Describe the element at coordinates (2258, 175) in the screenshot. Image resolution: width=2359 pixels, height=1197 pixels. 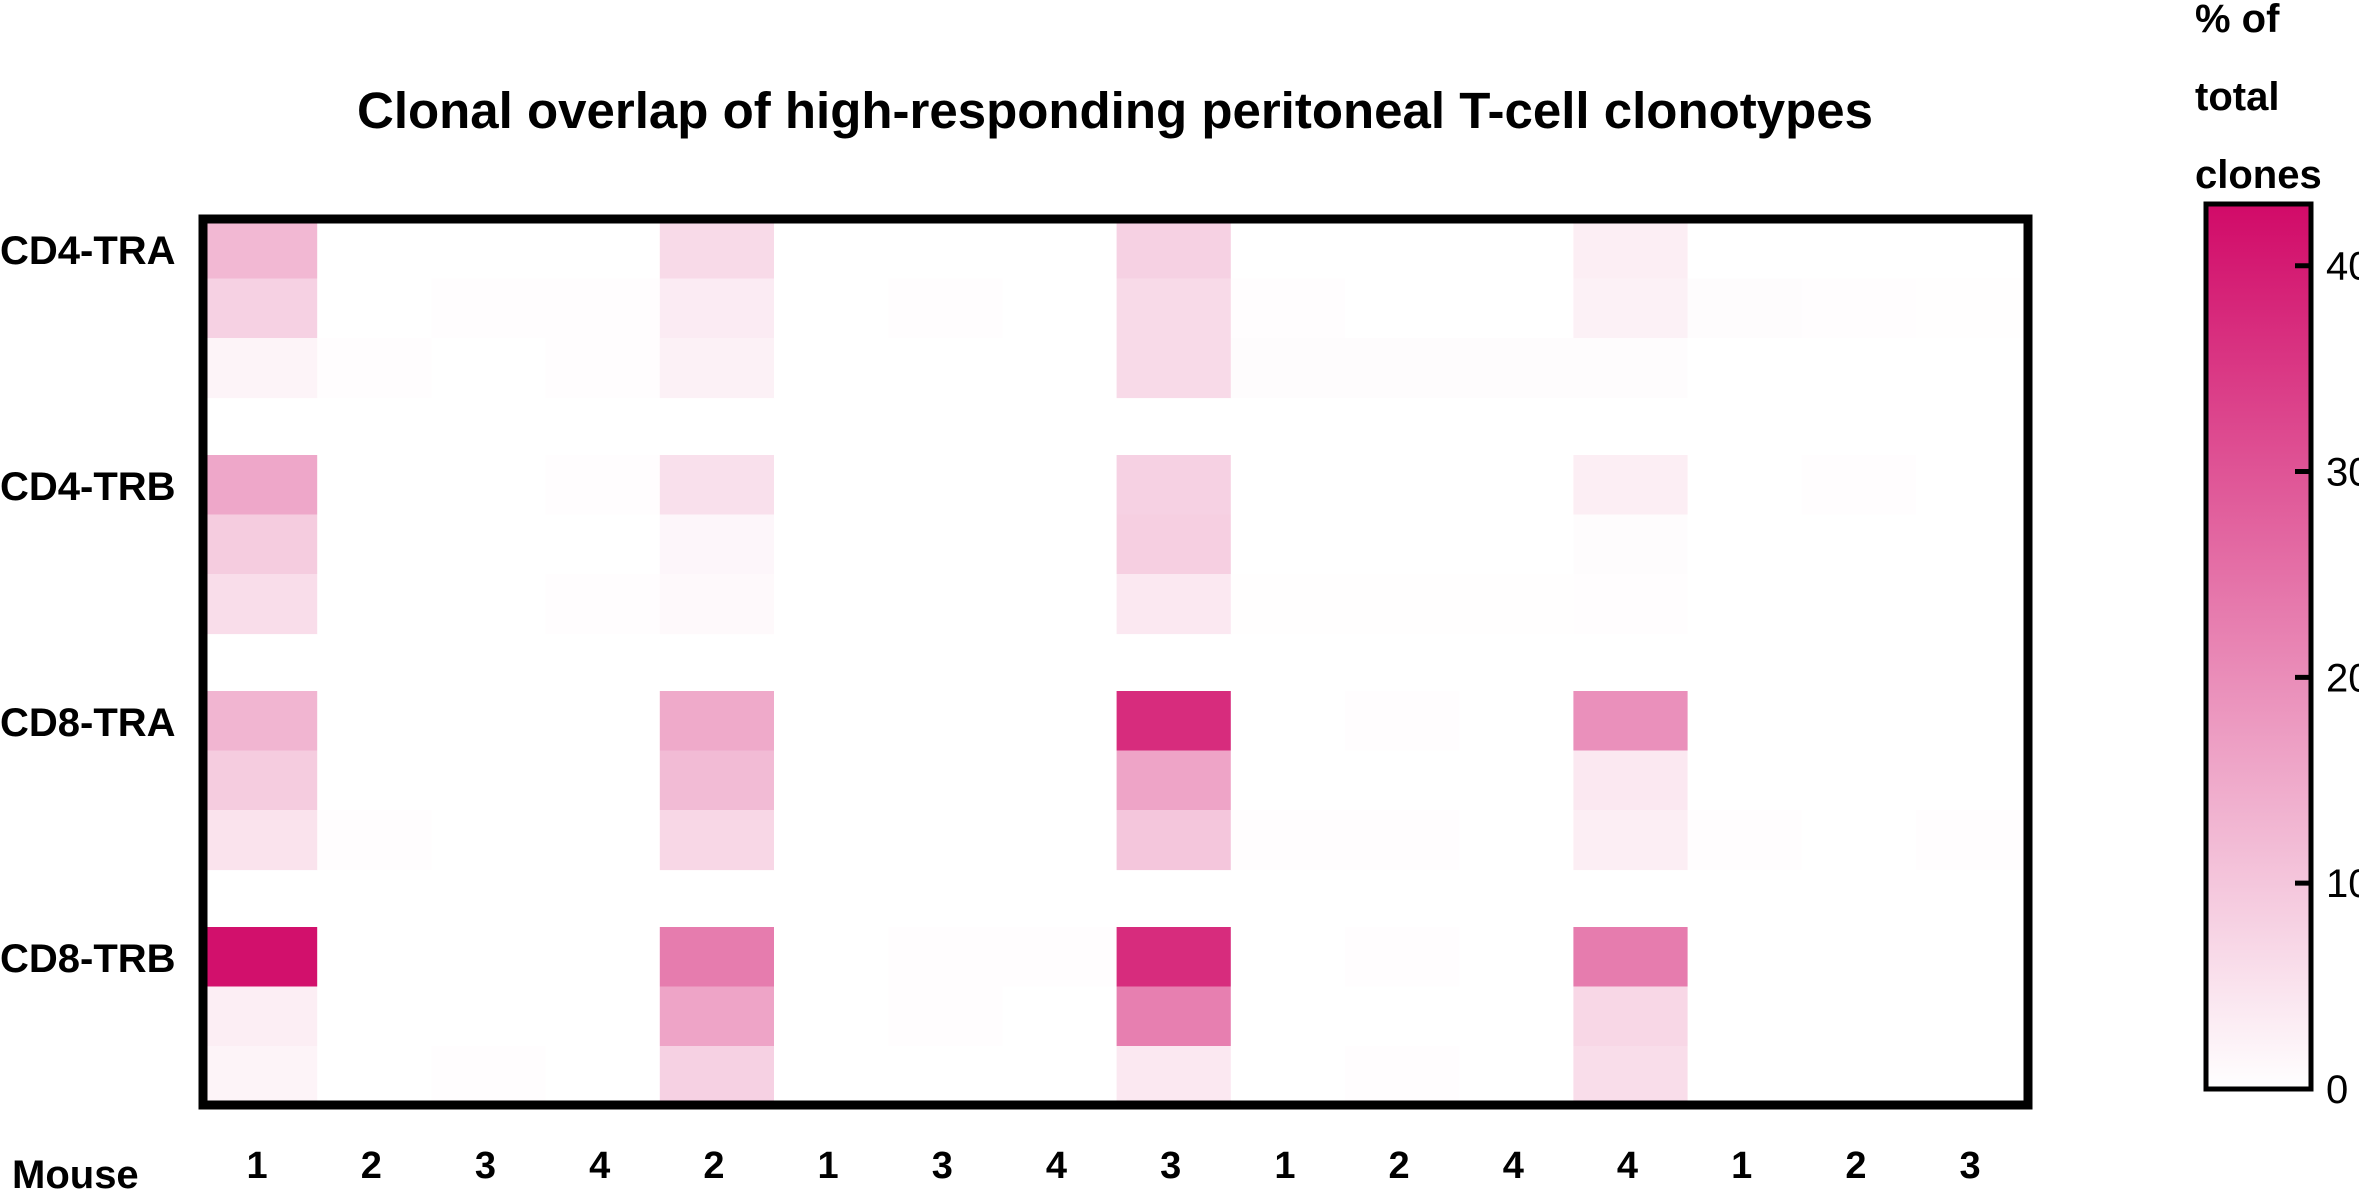
I see `colorbar-title-line-3: clones` at that location.